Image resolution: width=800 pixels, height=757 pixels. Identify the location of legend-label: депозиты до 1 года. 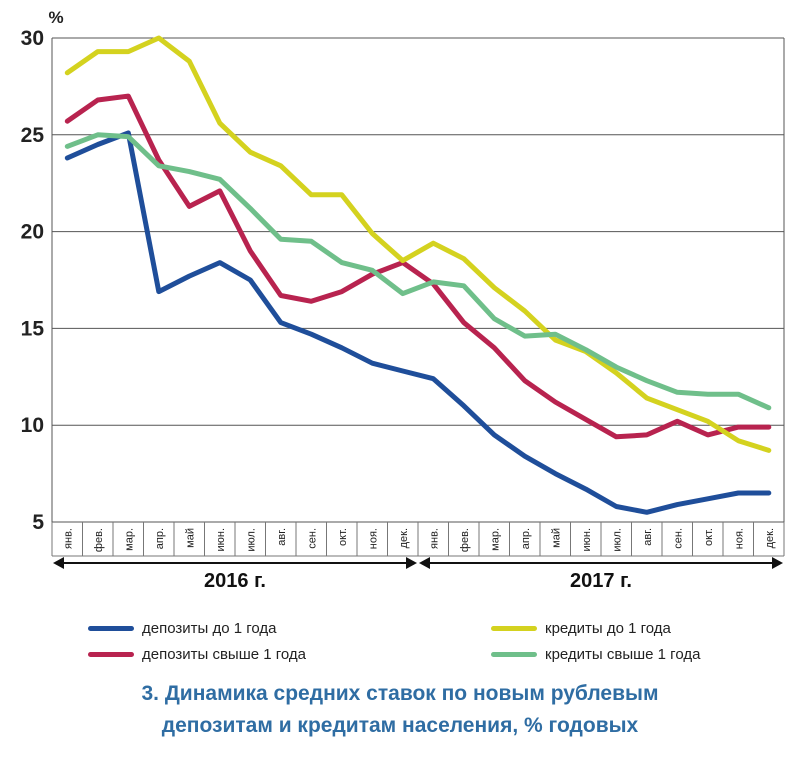
(209, 628).